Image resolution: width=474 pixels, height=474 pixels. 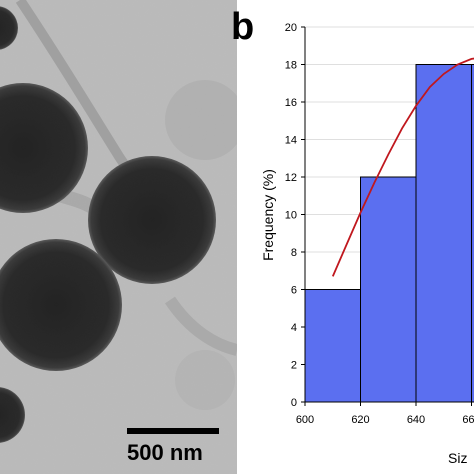 What do you see at coordinates (291, 216) in the screenshot?
I see `y-tick-label: 10` at bounding box center [291, 216].